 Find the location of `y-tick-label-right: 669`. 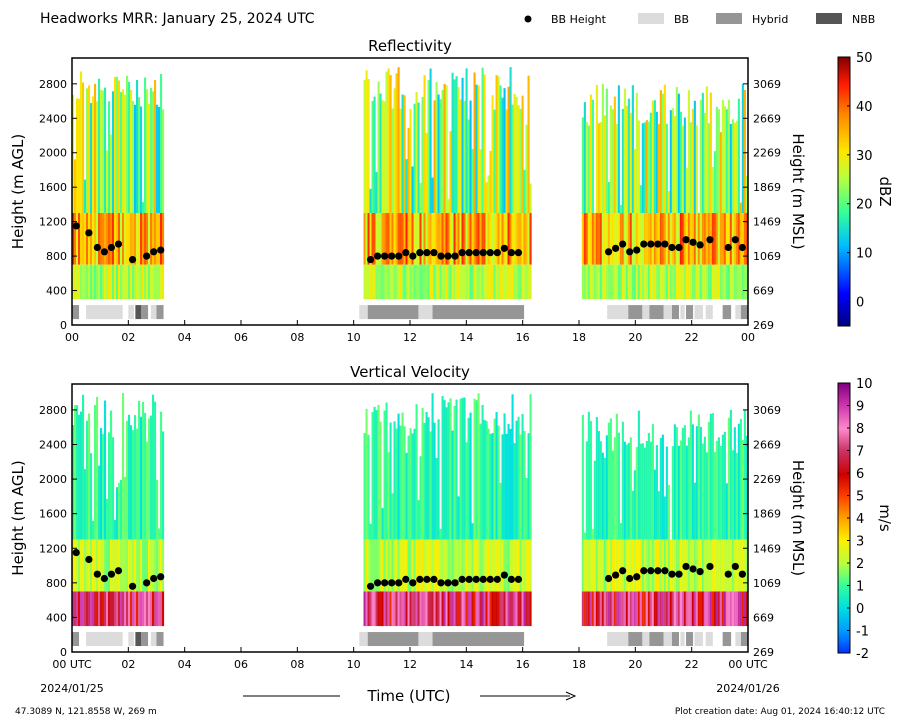

y-tick-label-right: 669 is located at coordinates (763, 291).